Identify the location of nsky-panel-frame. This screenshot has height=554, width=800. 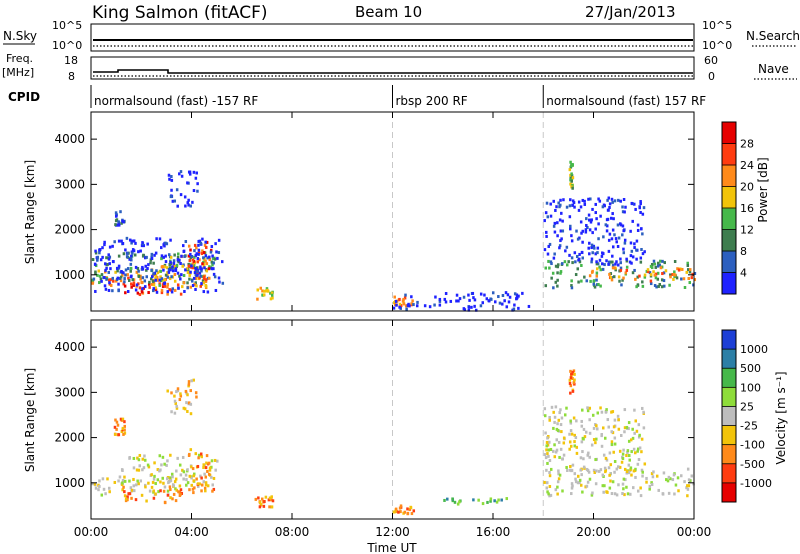
(392, 37).